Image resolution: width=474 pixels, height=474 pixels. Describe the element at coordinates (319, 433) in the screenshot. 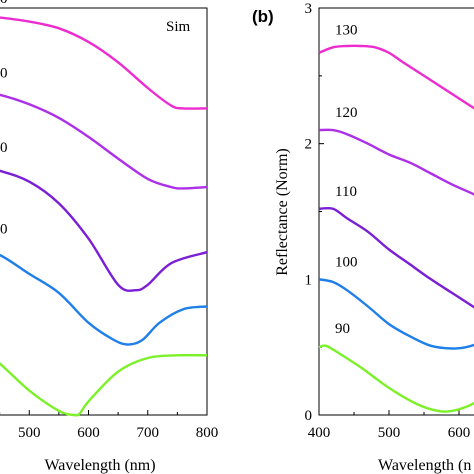

I see `panel-b-x-tick-label: 400` at that location.